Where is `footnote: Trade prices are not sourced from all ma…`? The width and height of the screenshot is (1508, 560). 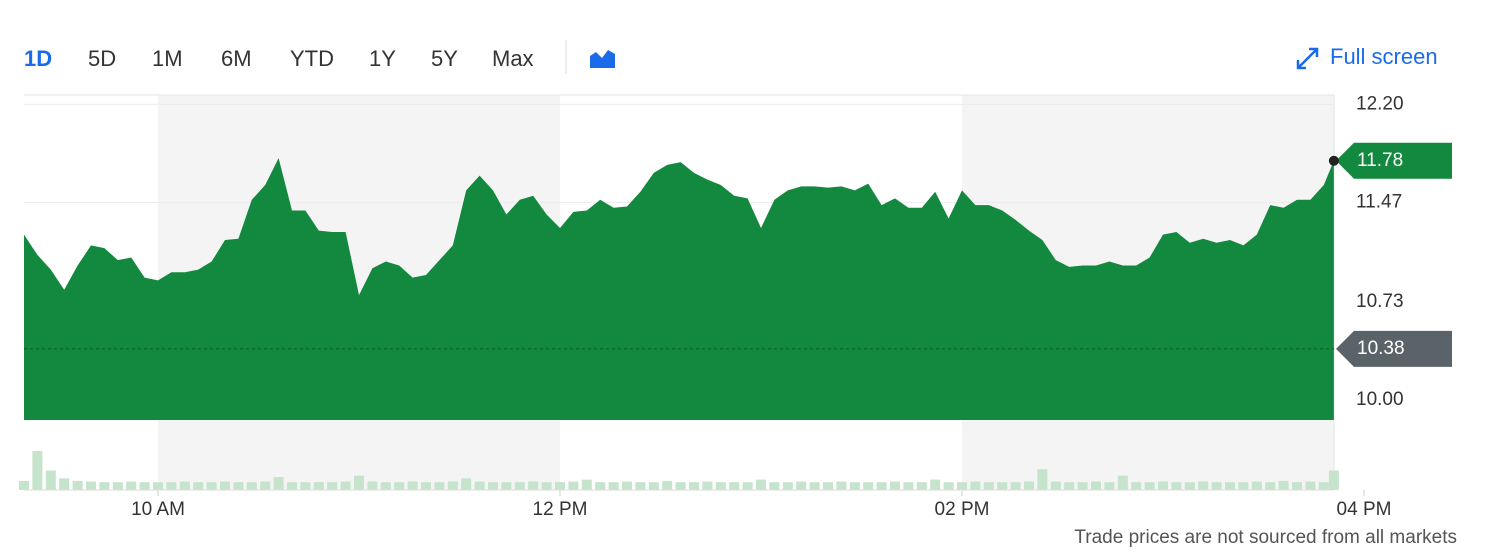
footnote: Trade prices are not sourced from all ma… is located at coordinates (1265, 537).